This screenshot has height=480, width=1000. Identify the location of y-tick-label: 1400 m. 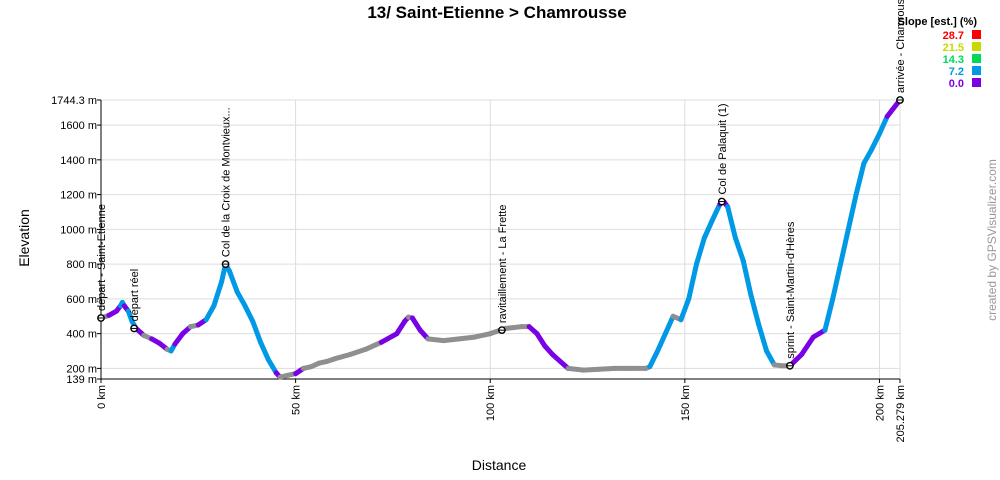
(78, 161).